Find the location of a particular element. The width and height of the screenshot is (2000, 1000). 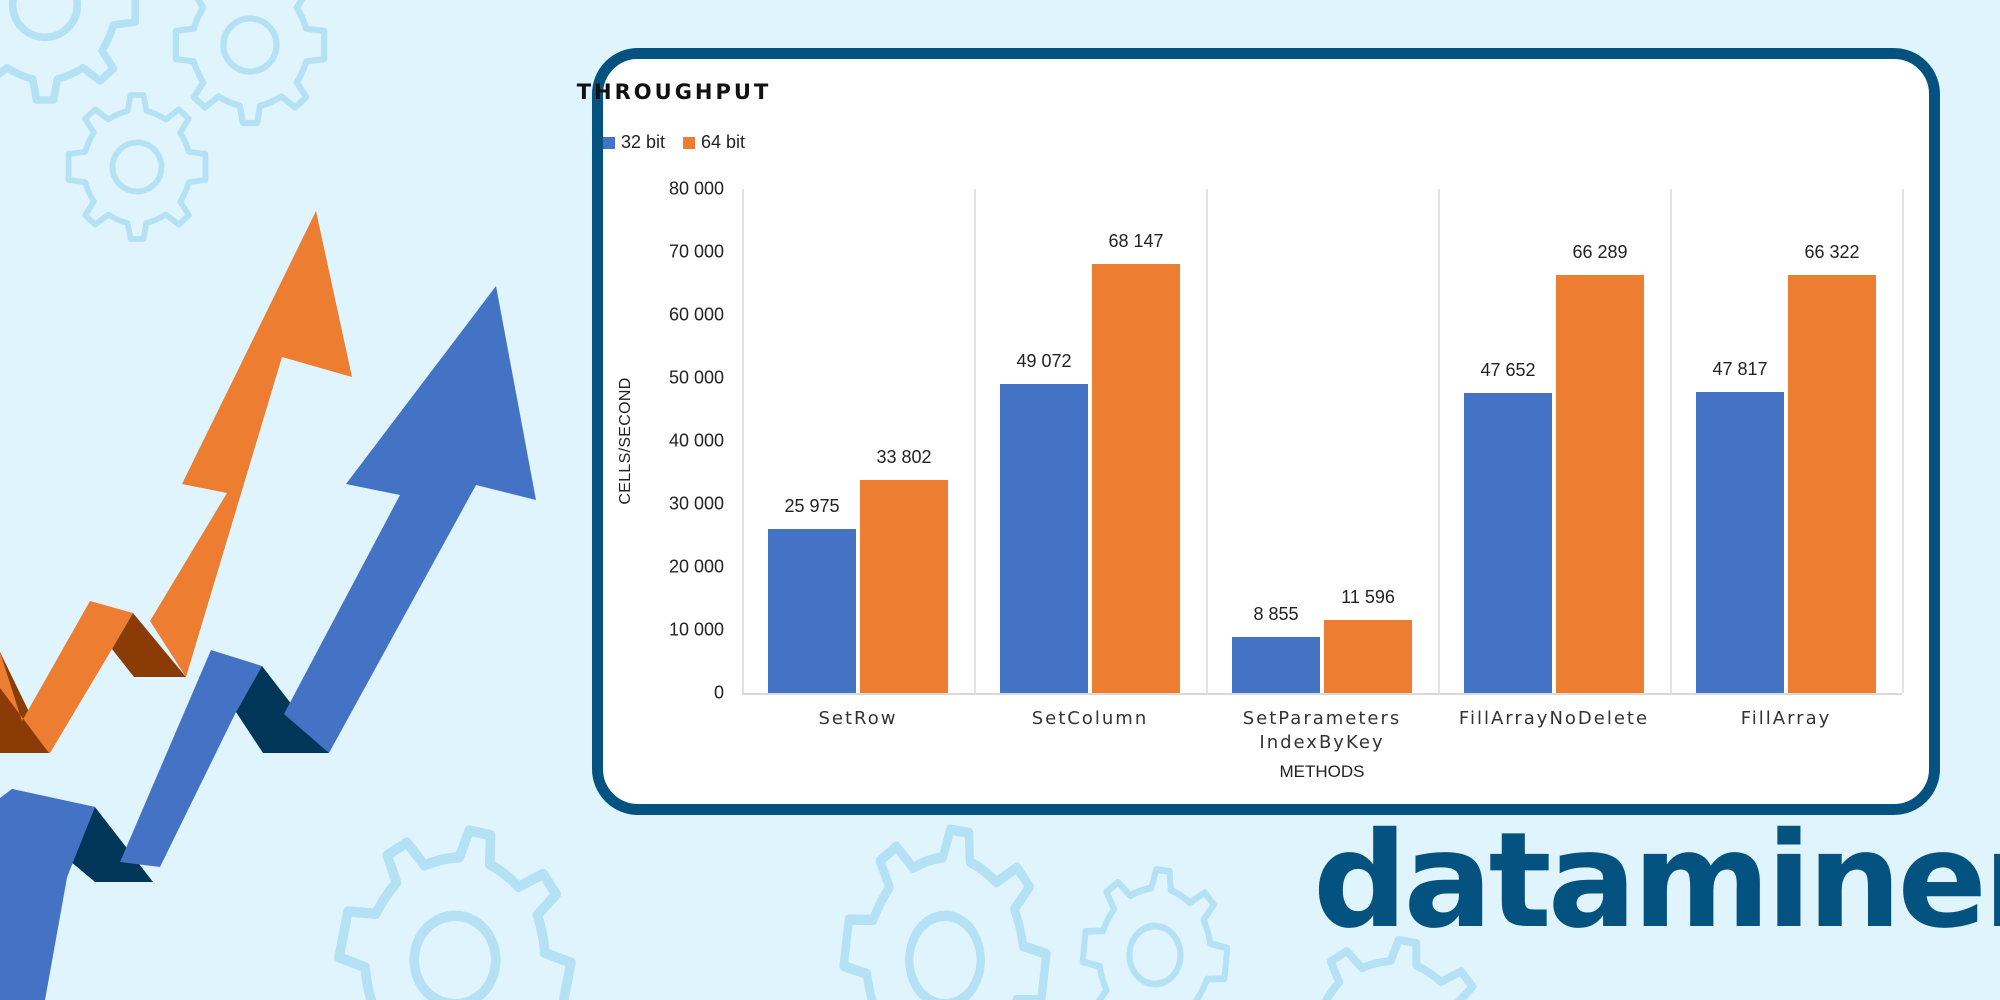

x-tick-label-line: SetRow is located at coordinates (858, 718).